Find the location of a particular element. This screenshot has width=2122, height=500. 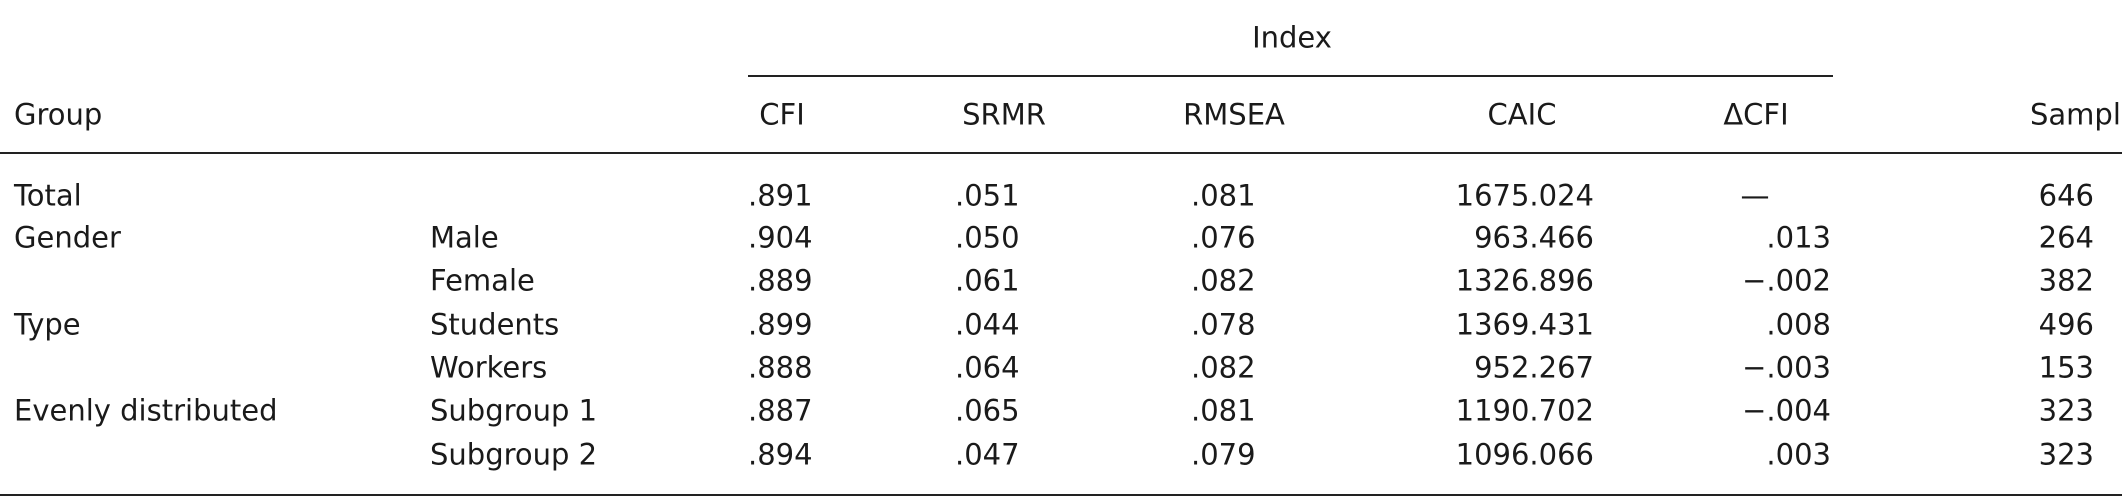

cell: .003 is located at coordinates (1798, 454).